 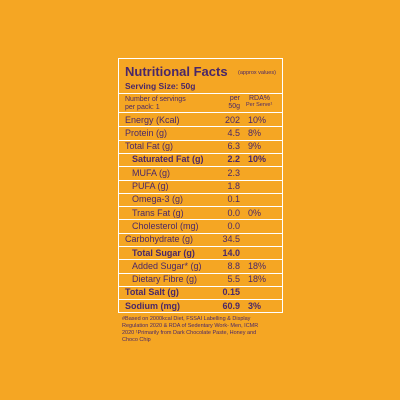 I want to click on row-rda: 9%, so click(x=255, y=146).